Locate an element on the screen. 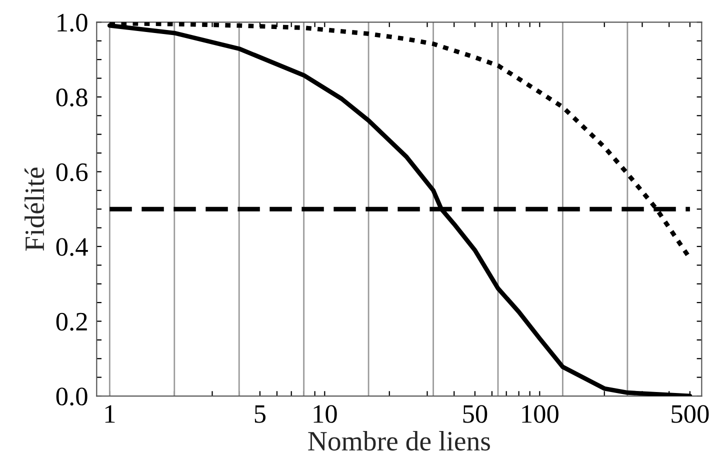 Image resolution: width=716 pixels, height=472 pixels. y-tick-label: 1.0 is located at coordinates (73, 23).